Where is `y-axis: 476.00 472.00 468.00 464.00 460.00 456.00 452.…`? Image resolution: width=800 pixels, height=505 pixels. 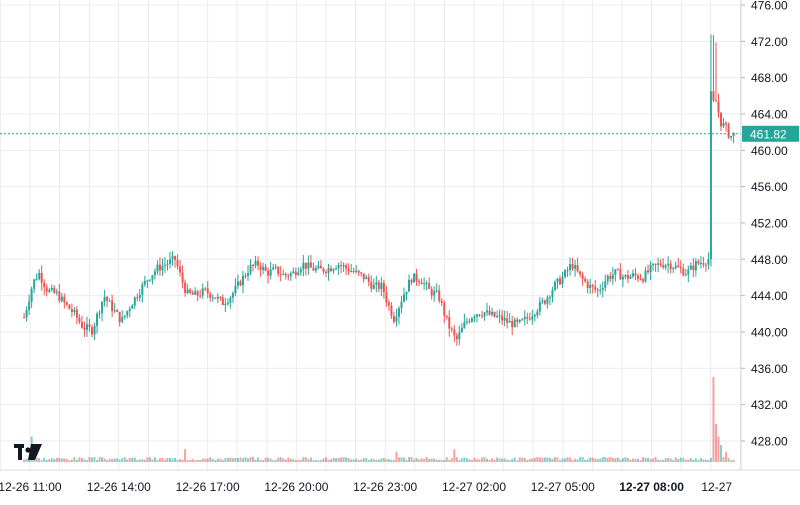
y-axis: 476.00 472.00 468.00 464.00 460.00 456.00 452.… is located at coordinates (764, 235).